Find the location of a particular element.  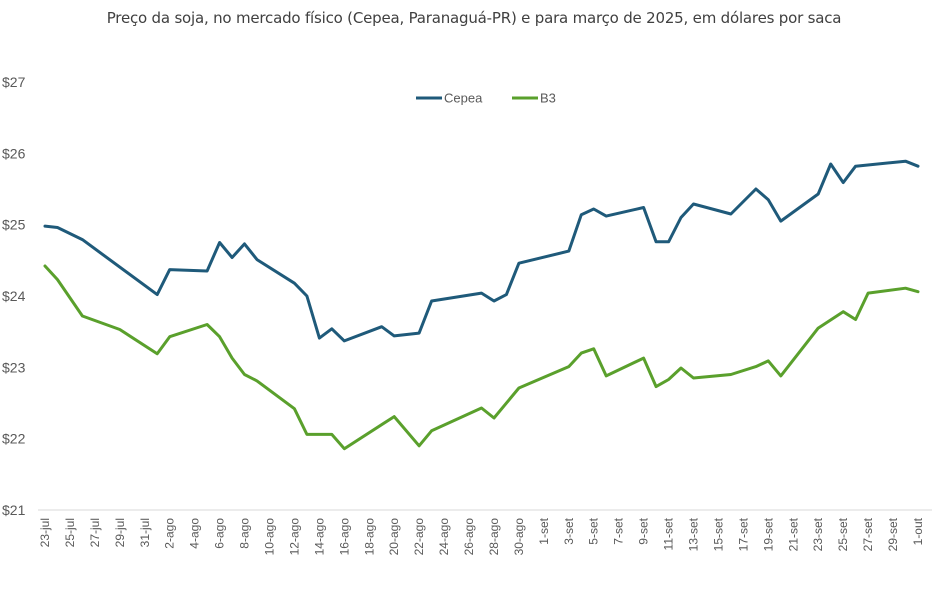

x-tick-label: 1-set is located at coordinates (544, 530).